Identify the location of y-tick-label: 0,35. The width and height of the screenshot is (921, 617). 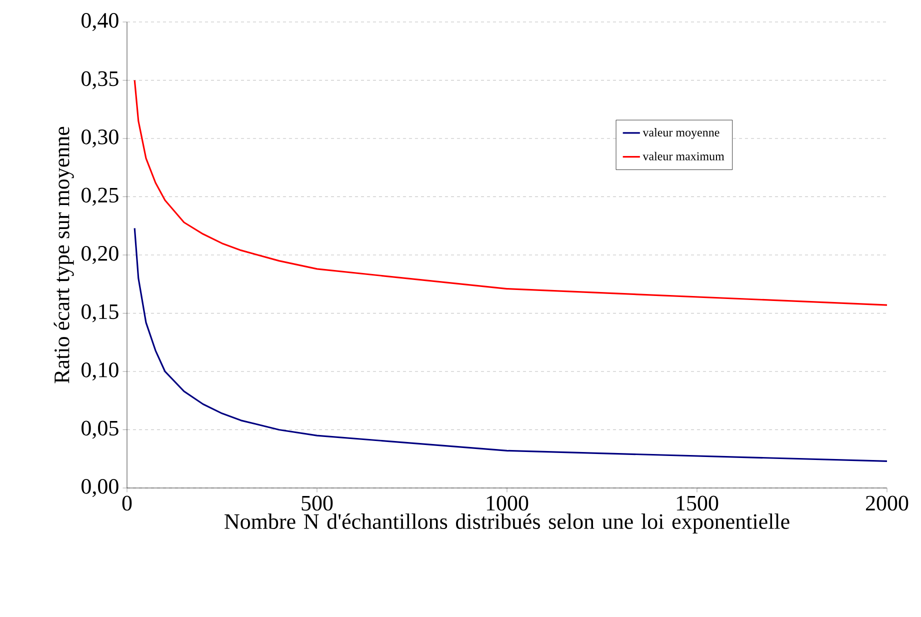
(100, 80).